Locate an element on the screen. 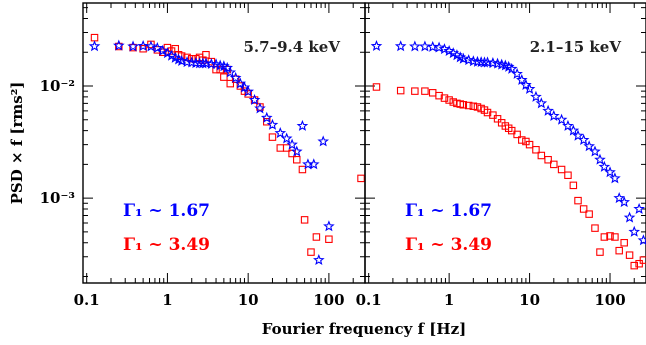 The height and width of the screenshot is (345, 646). y-tick-label: 10⁻³ is located at coordinates (57, 198).